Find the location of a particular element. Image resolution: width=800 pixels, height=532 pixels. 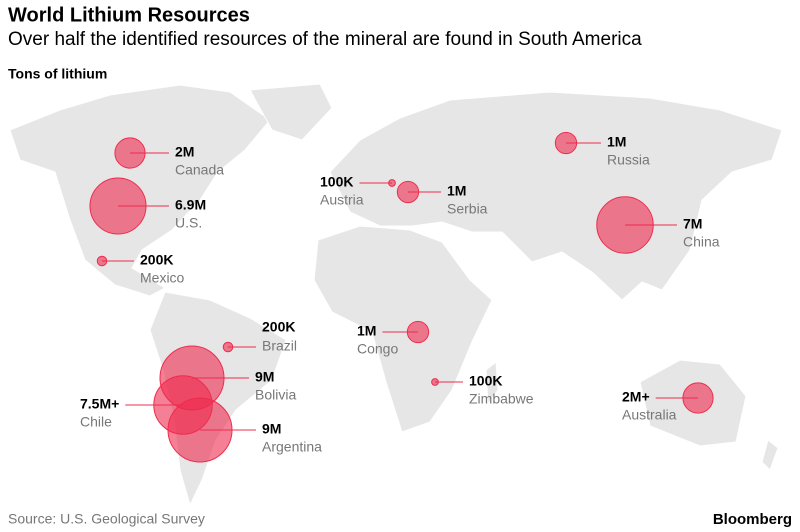

new-zealand is located at coordinates (770, 455).